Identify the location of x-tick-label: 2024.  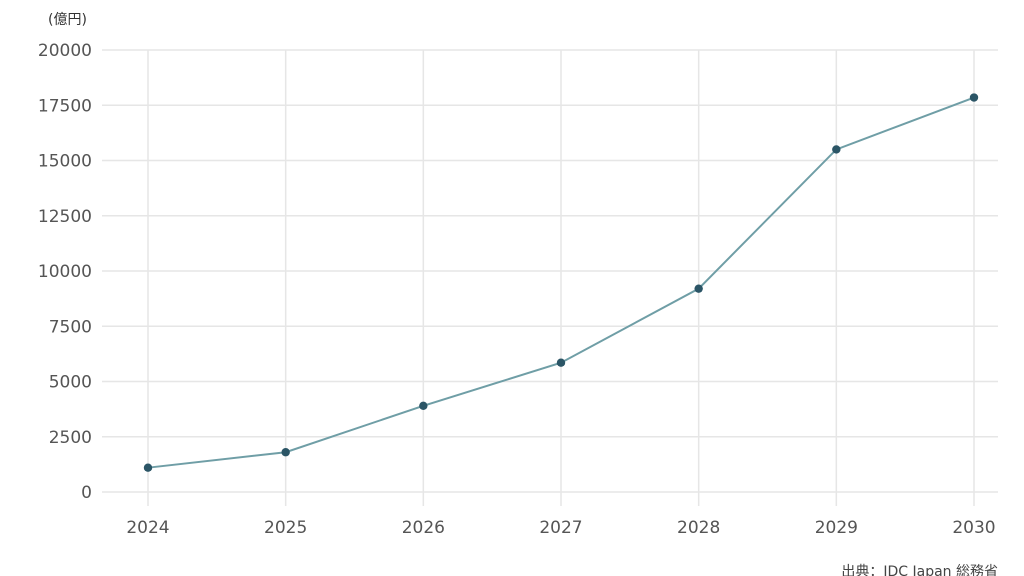
(147, 528).